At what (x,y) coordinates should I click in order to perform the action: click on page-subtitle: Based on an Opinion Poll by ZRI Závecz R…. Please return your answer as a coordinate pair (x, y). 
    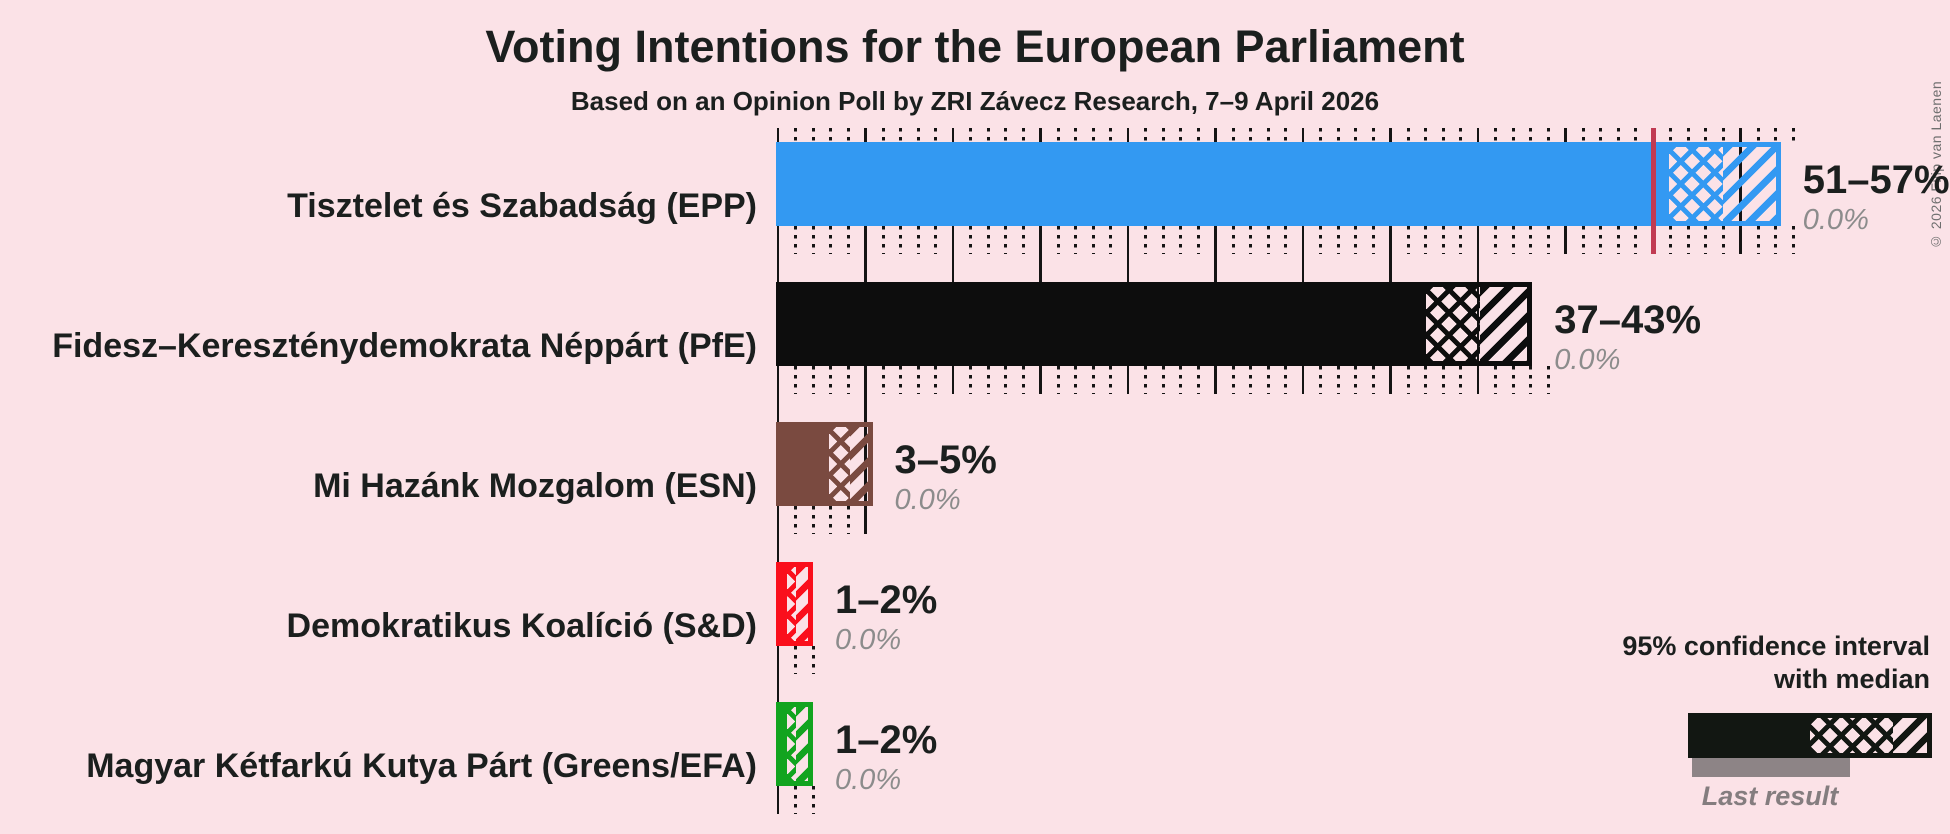
    Looking at the image, I should click on (975, 101).